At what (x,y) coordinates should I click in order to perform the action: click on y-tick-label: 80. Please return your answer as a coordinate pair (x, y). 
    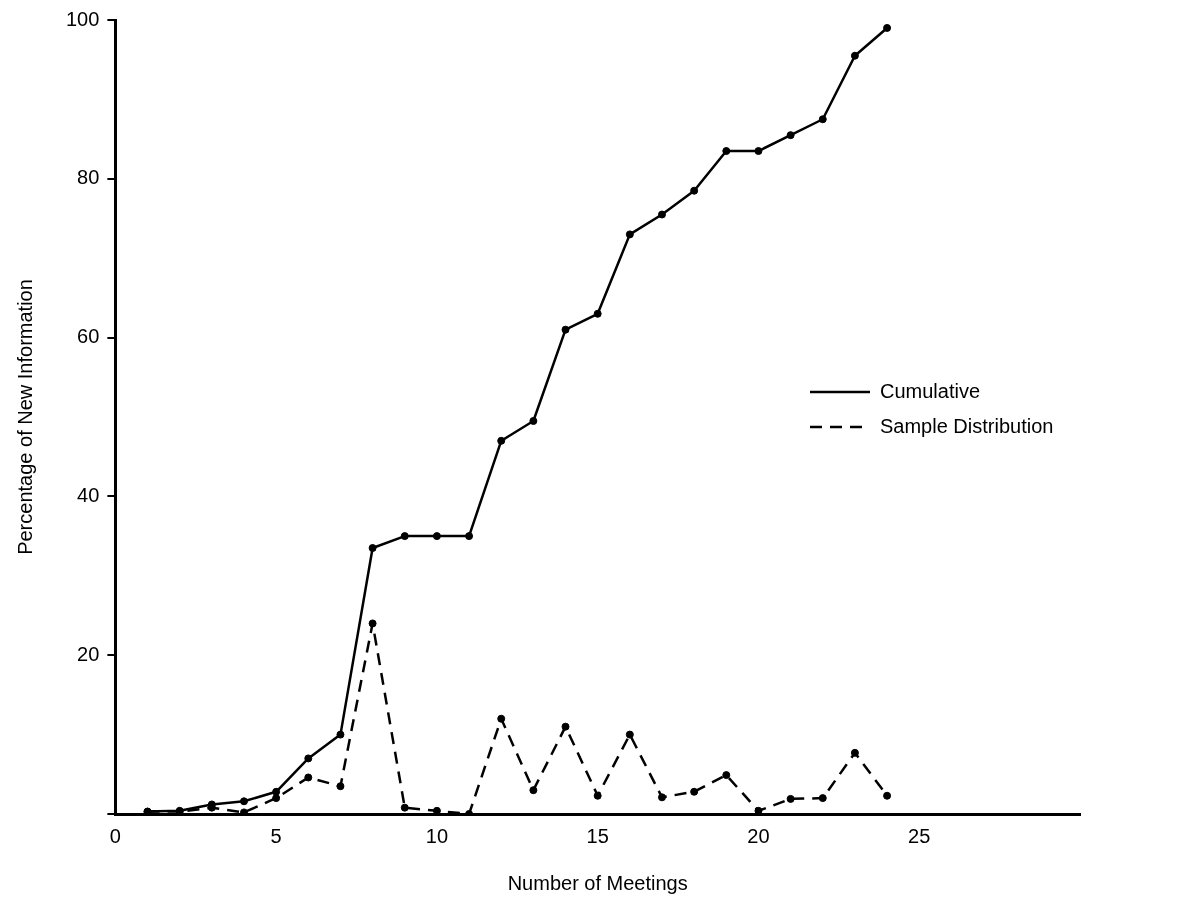
    Looking at the image, I should click on (88, 177).